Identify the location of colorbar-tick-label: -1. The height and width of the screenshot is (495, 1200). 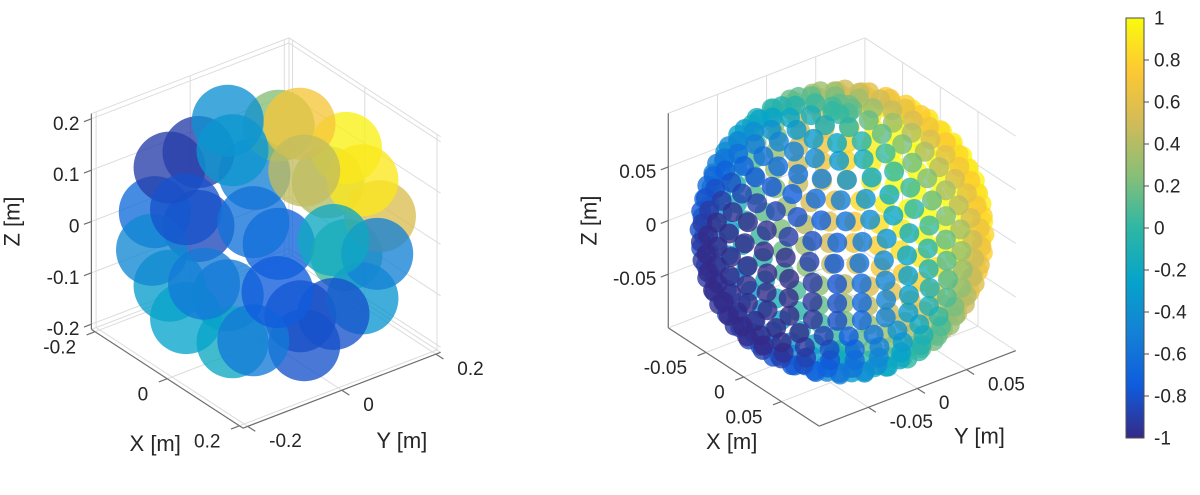
(1162, 439).